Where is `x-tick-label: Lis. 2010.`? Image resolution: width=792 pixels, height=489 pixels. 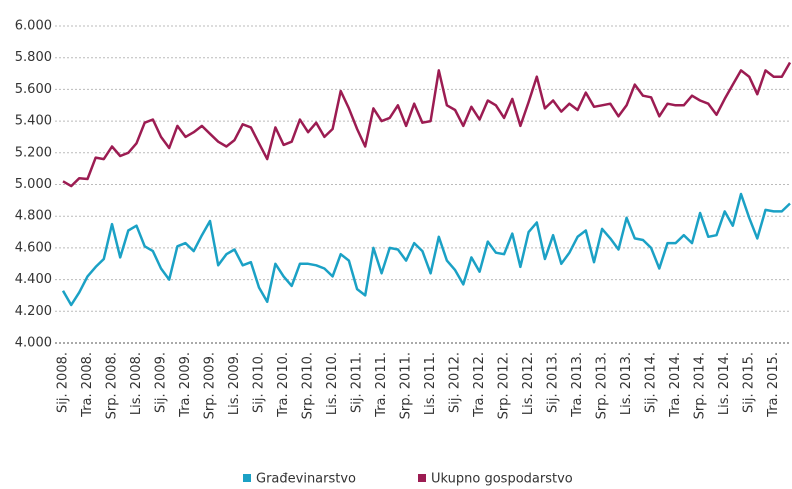
x-tick-label: Lis. 2010. is located at coordinates (332, 383).